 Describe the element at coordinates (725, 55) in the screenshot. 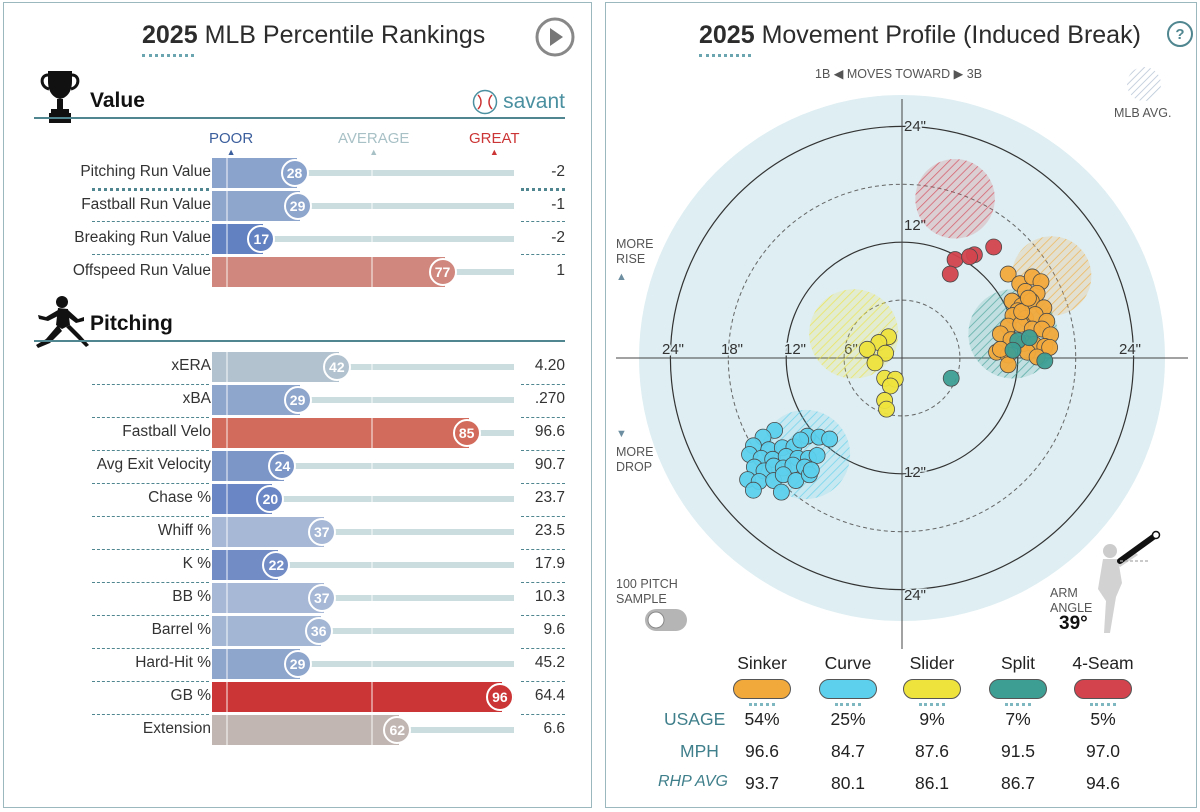

I see `movement-title-underline` at that location.